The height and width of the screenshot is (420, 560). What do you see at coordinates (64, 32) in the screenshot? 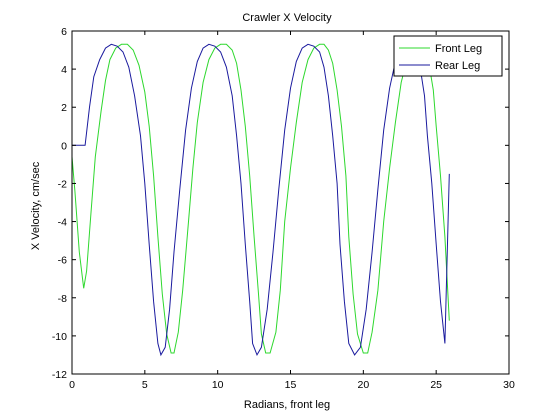
I see `y-tick-label: 6` at bounding box center [64, 32].